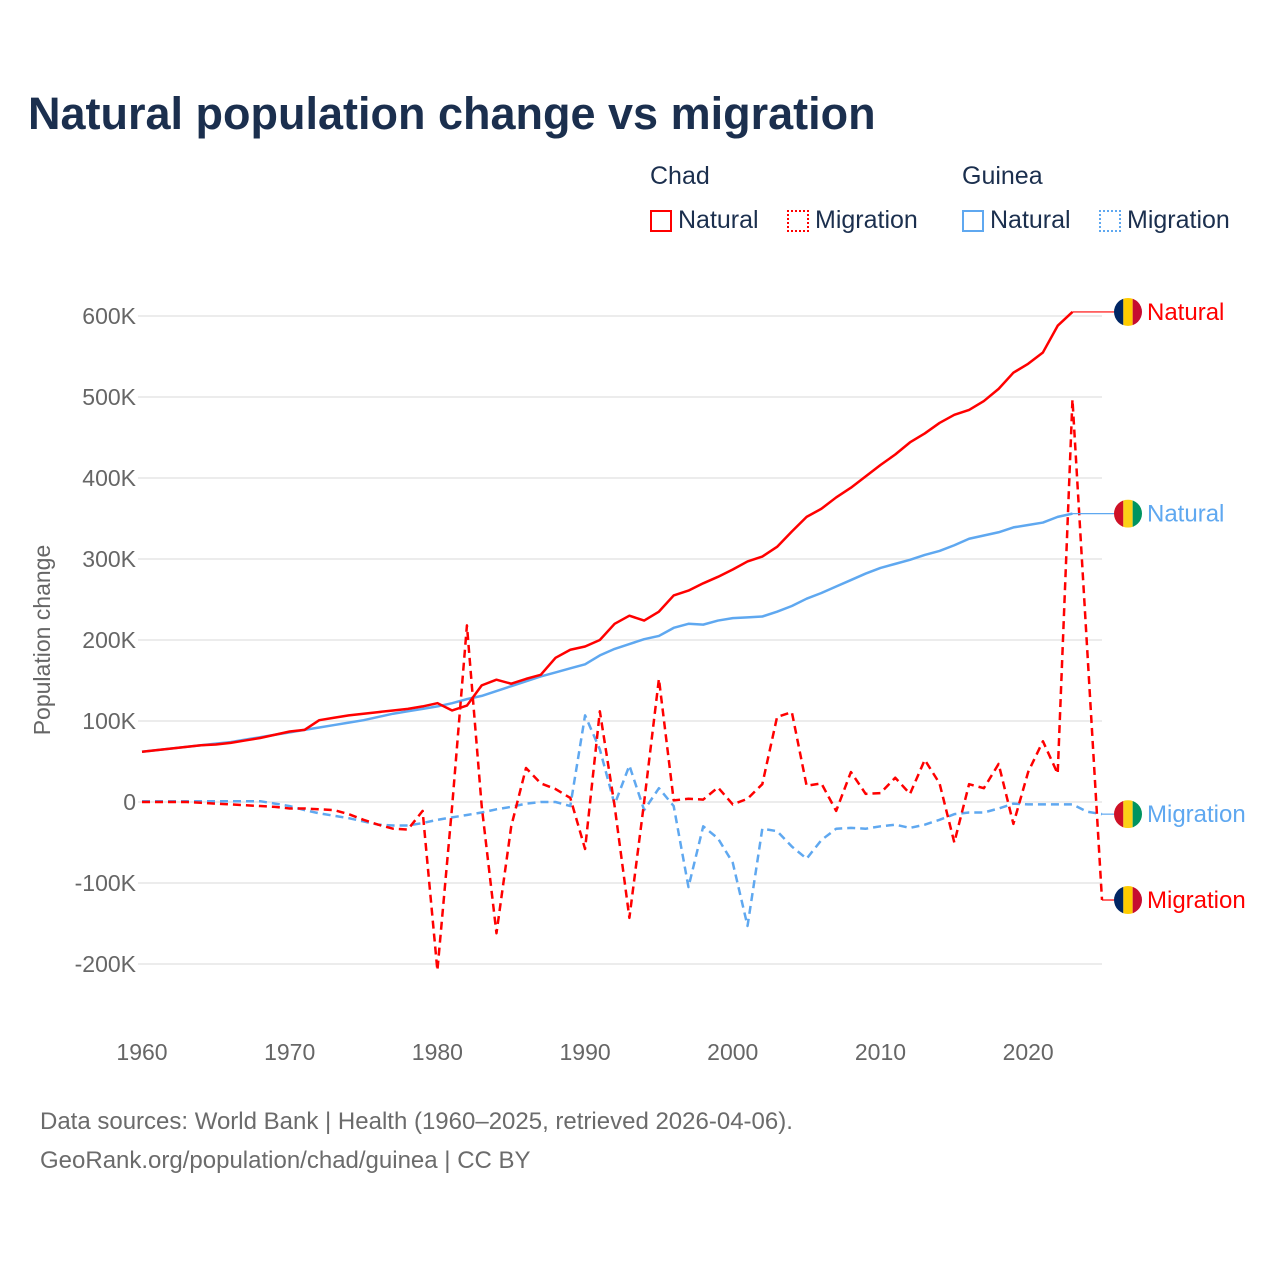 Image resolution: width=1280 pixels, height=1280 pixels. Describe the element at coordinates (732, 1052) in the screenshot. I see `x-tick-label: 2000` at that location.